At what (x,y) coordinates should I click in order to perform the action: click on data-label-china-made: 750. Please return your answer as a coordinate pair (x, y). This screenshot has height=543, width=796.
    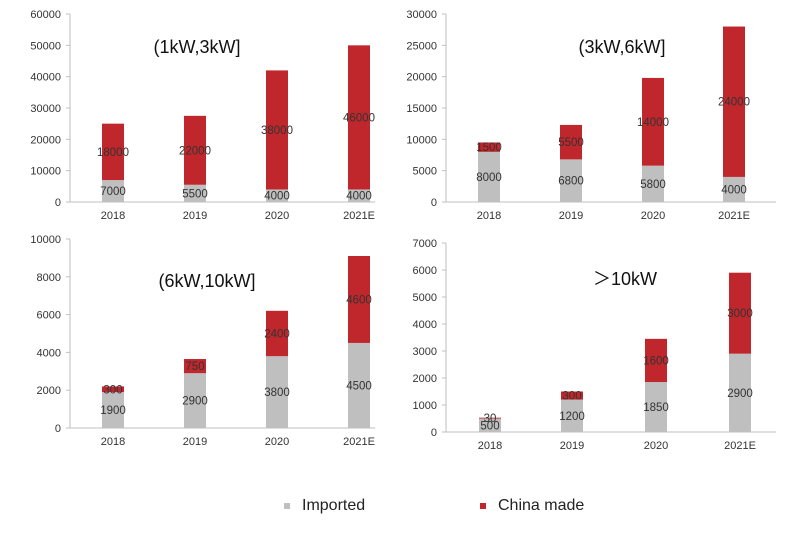
    Looking at the image, I should click on (194, 367).